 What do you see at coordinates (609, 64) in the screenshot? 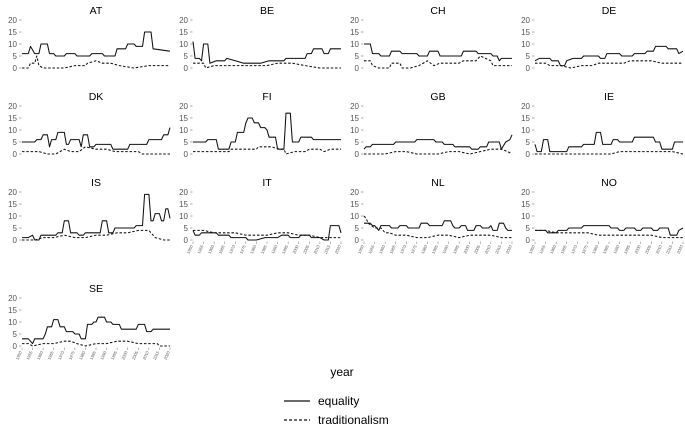
I see `series-line-traditionalism-de` at bounding box center [609, 64].